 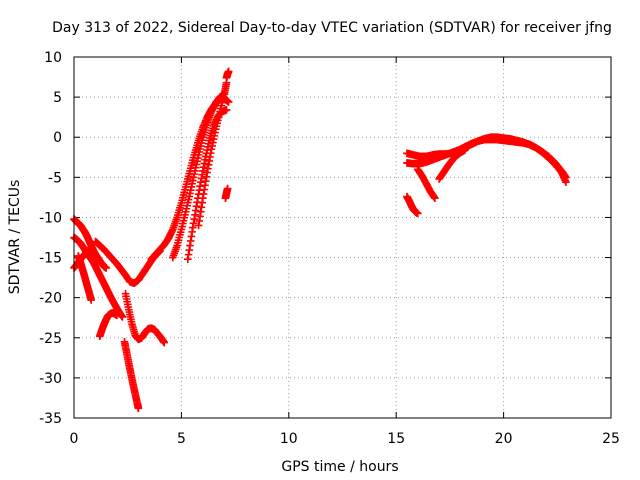 What do you see at coordinates (50, 218) in the screenshot?
I see `y-tick-label: -10` at bounding box center [50, 218].